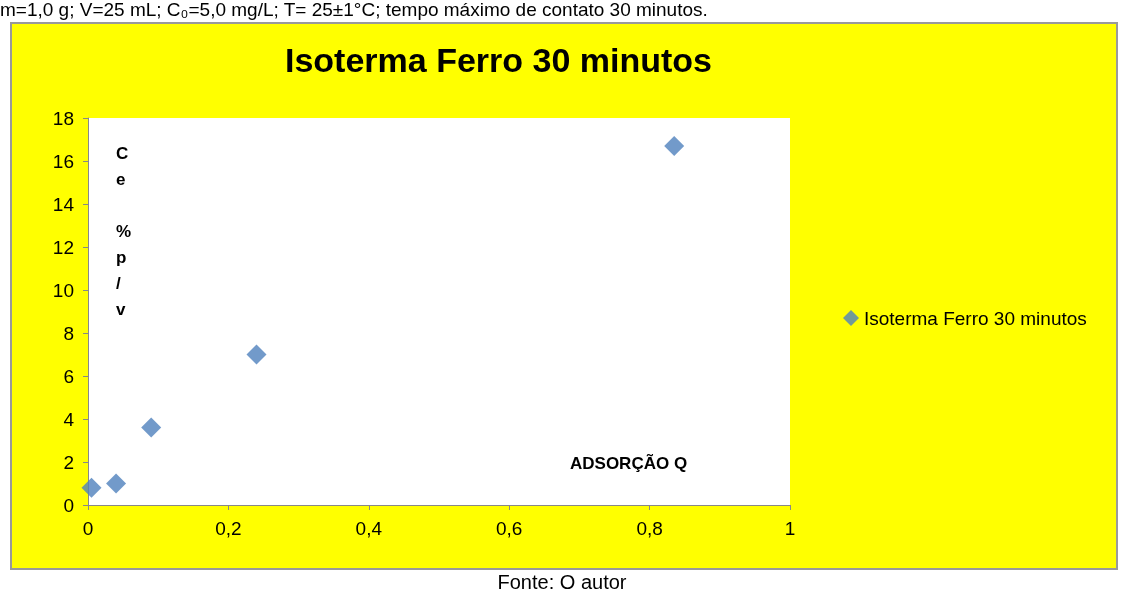  I want to click on y-tick-label: 2, so click(68, 462).